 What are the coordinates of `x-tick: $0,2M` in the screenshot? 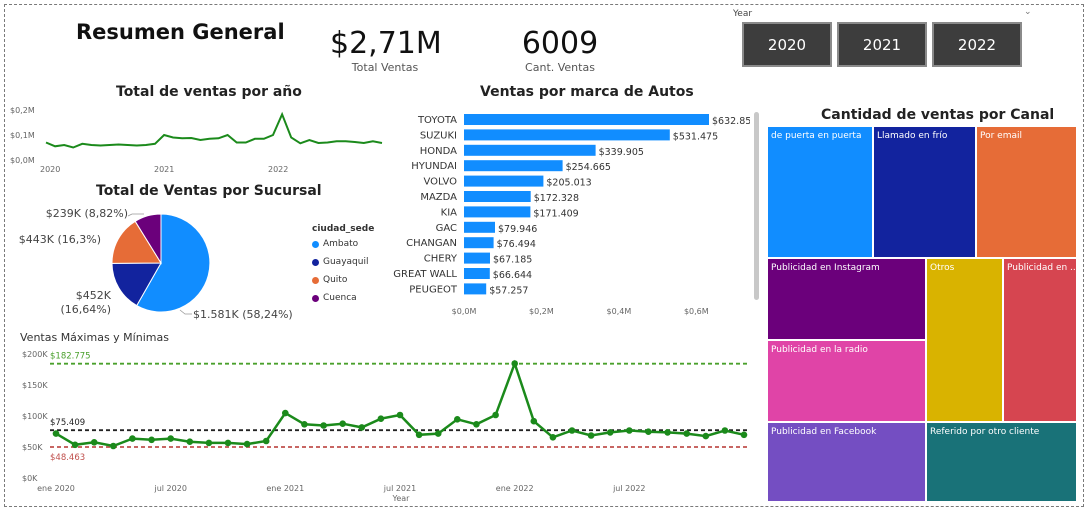 It's located at (541, 311).